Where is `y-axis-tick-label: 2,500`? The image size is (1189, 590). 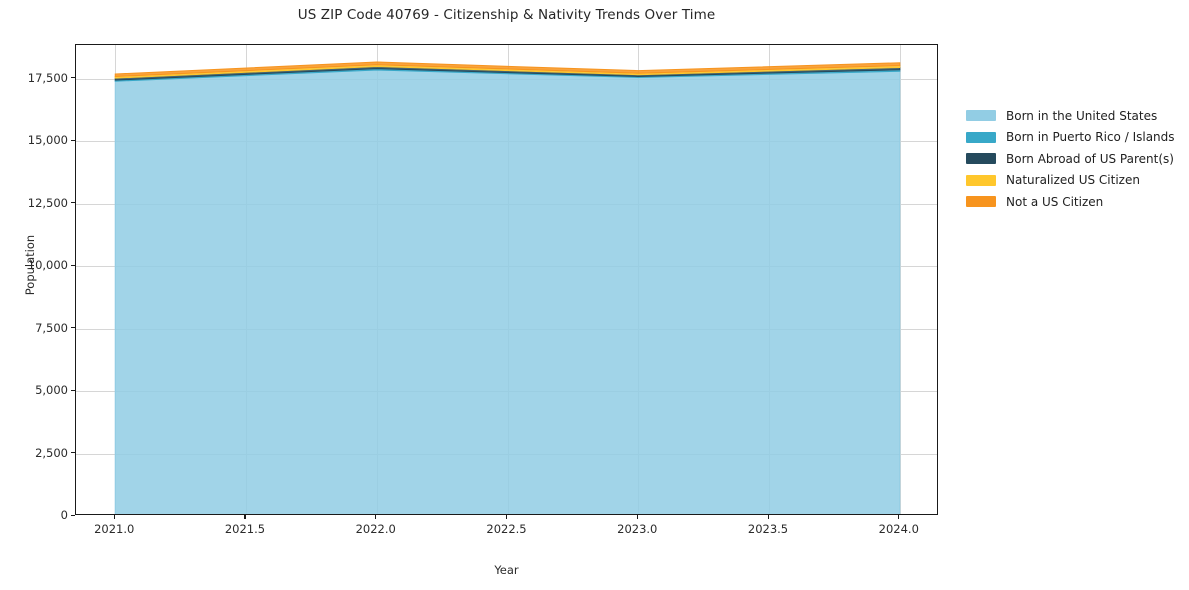 y-axis-tick-label: 2,500 is located at coordinates (51, 452).